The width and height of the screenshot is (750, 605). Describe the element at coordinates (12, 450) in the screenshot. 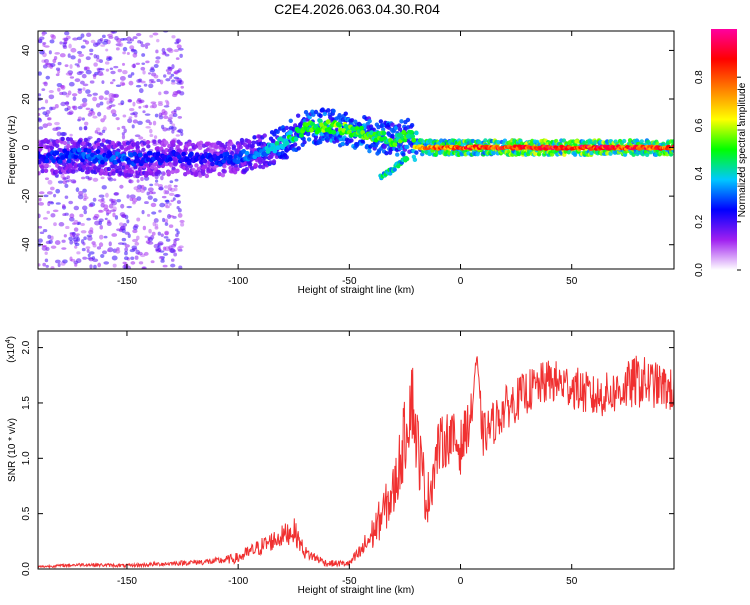

I see `snr-y-axis-label: SNR (10 * v/v)` at that location.